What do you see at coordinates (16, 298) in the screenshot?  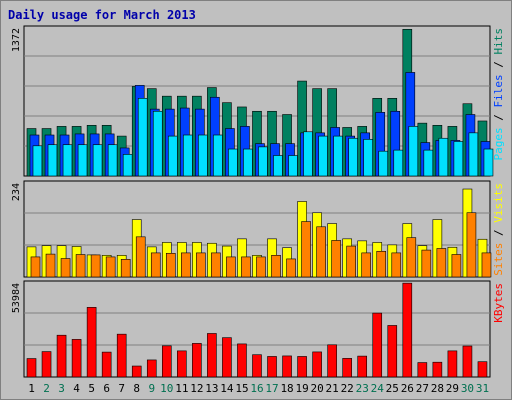 I see `panel-bottom-ymax-label: 53984` at bounding box center [16, 298].